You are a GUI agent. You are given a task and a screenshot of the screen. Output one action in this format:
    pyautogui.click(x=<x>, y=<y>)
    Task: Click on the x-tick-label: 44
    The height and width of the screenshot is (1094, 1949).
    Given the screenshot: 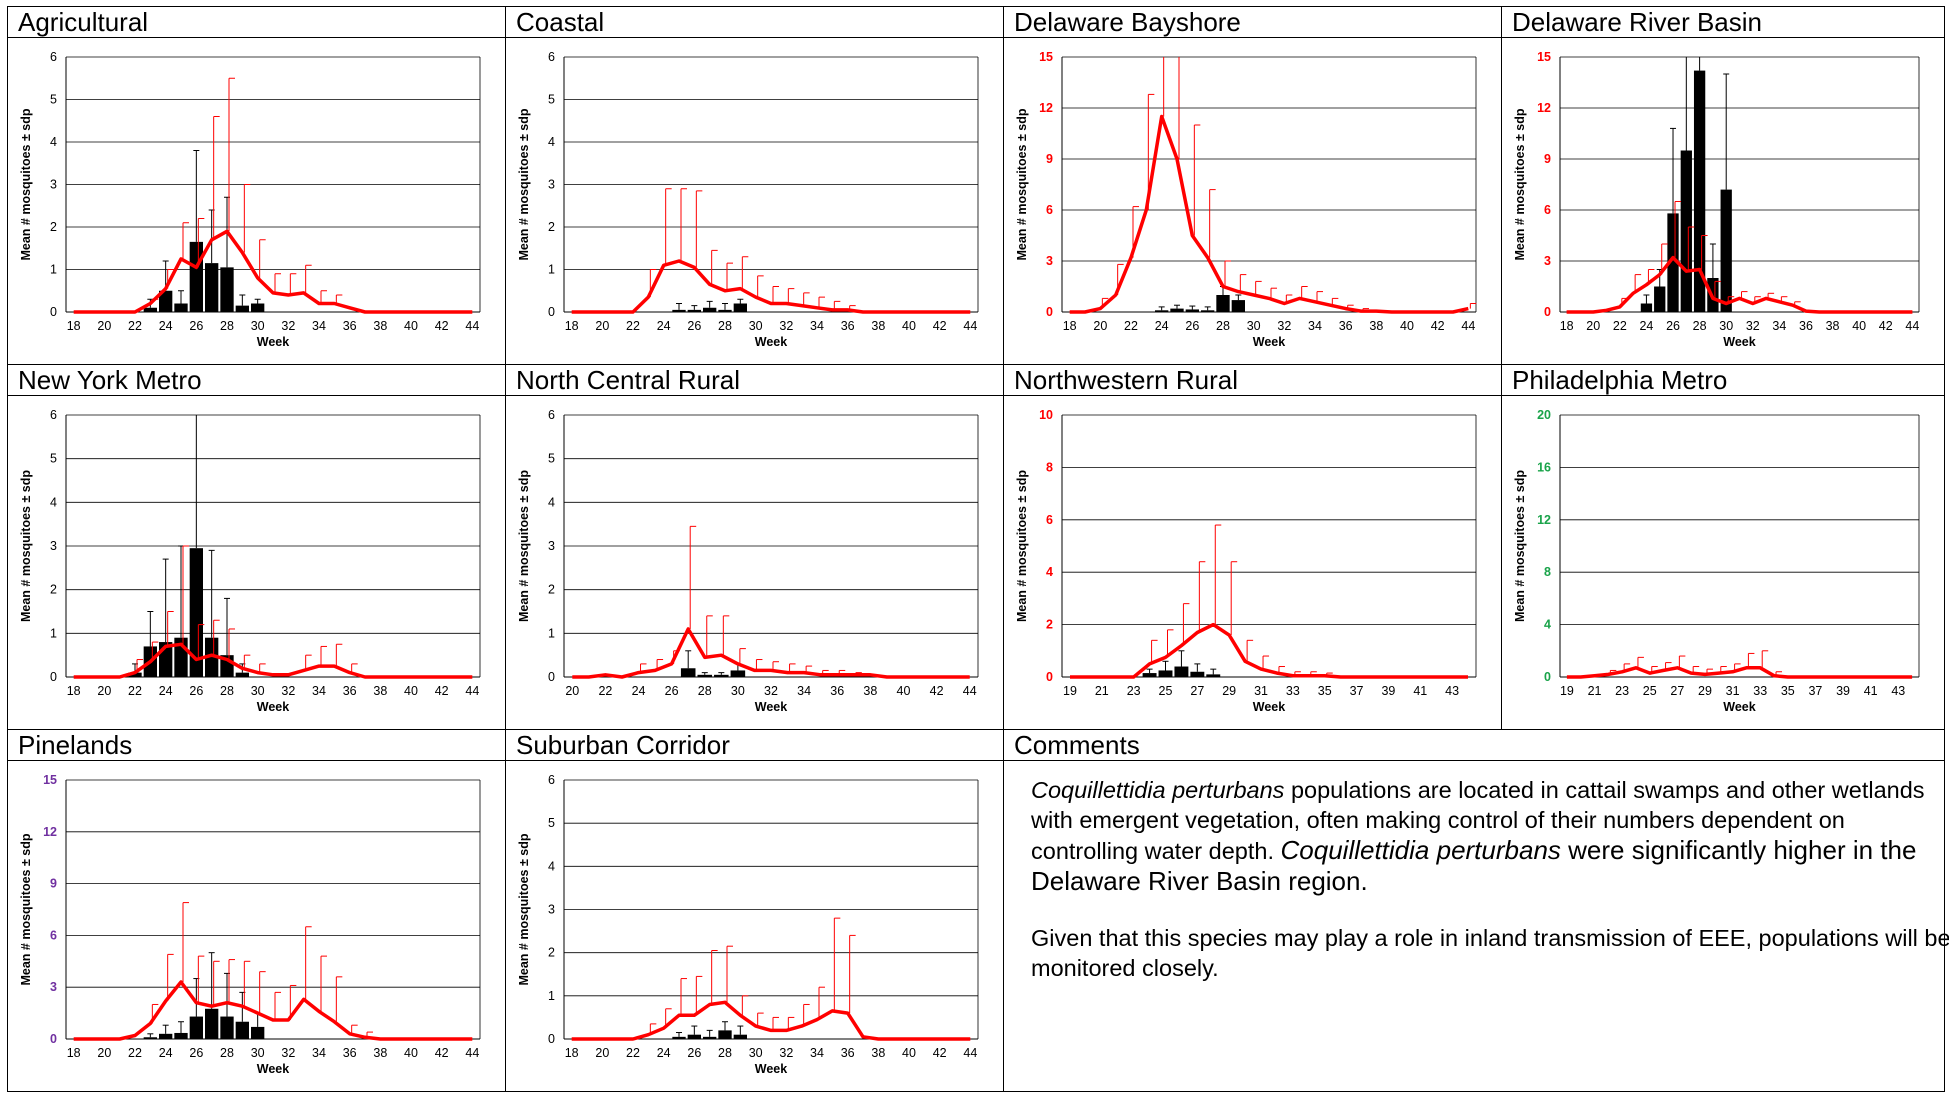 What is the action you would take?
    pyautogui.click(x=970, y=1053)
    